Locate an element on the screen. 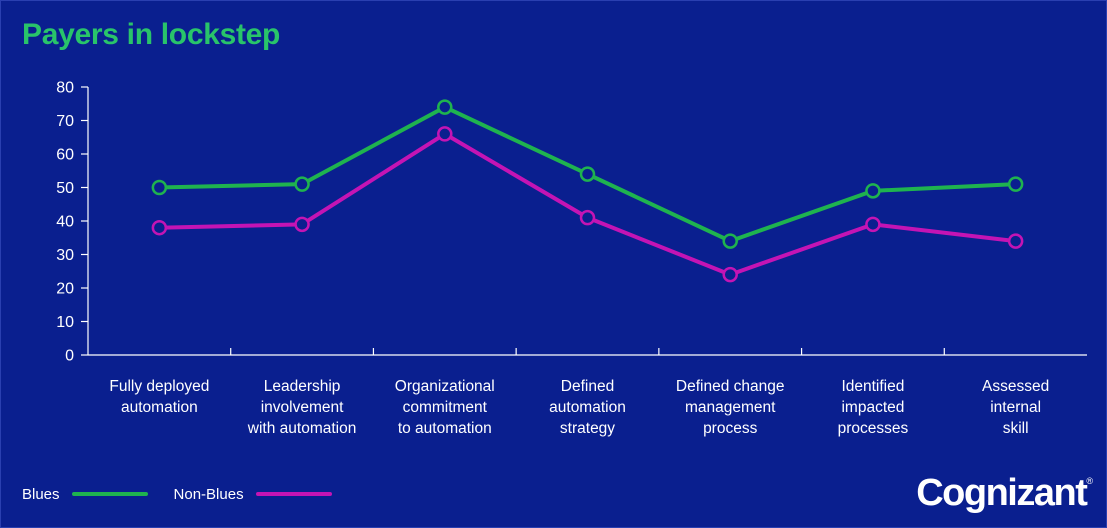  x-category-label-line: Organizational is located at coordinates (445, 386).